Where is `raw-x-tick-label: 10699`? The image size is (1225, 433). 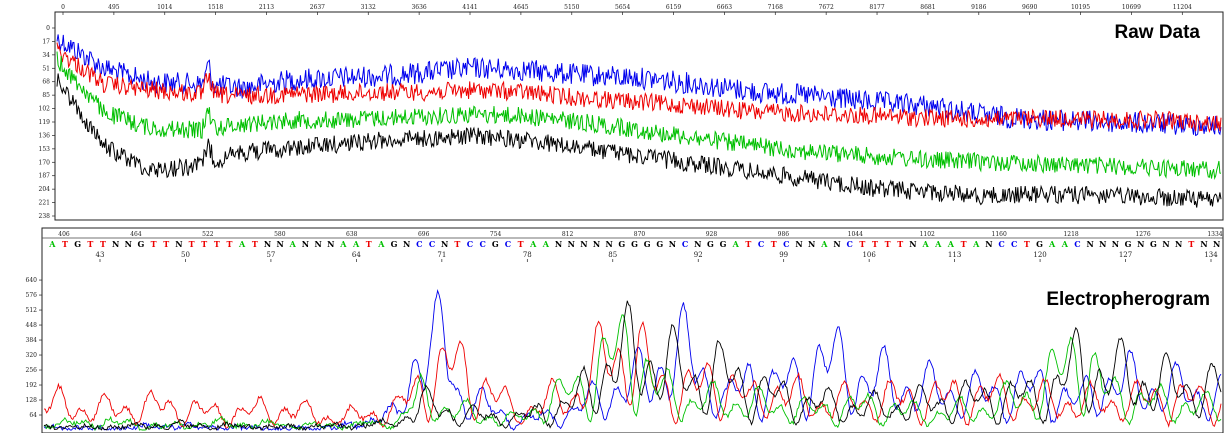
raw-x-tick-label: 10699 is located at coordinates (1131, 7).